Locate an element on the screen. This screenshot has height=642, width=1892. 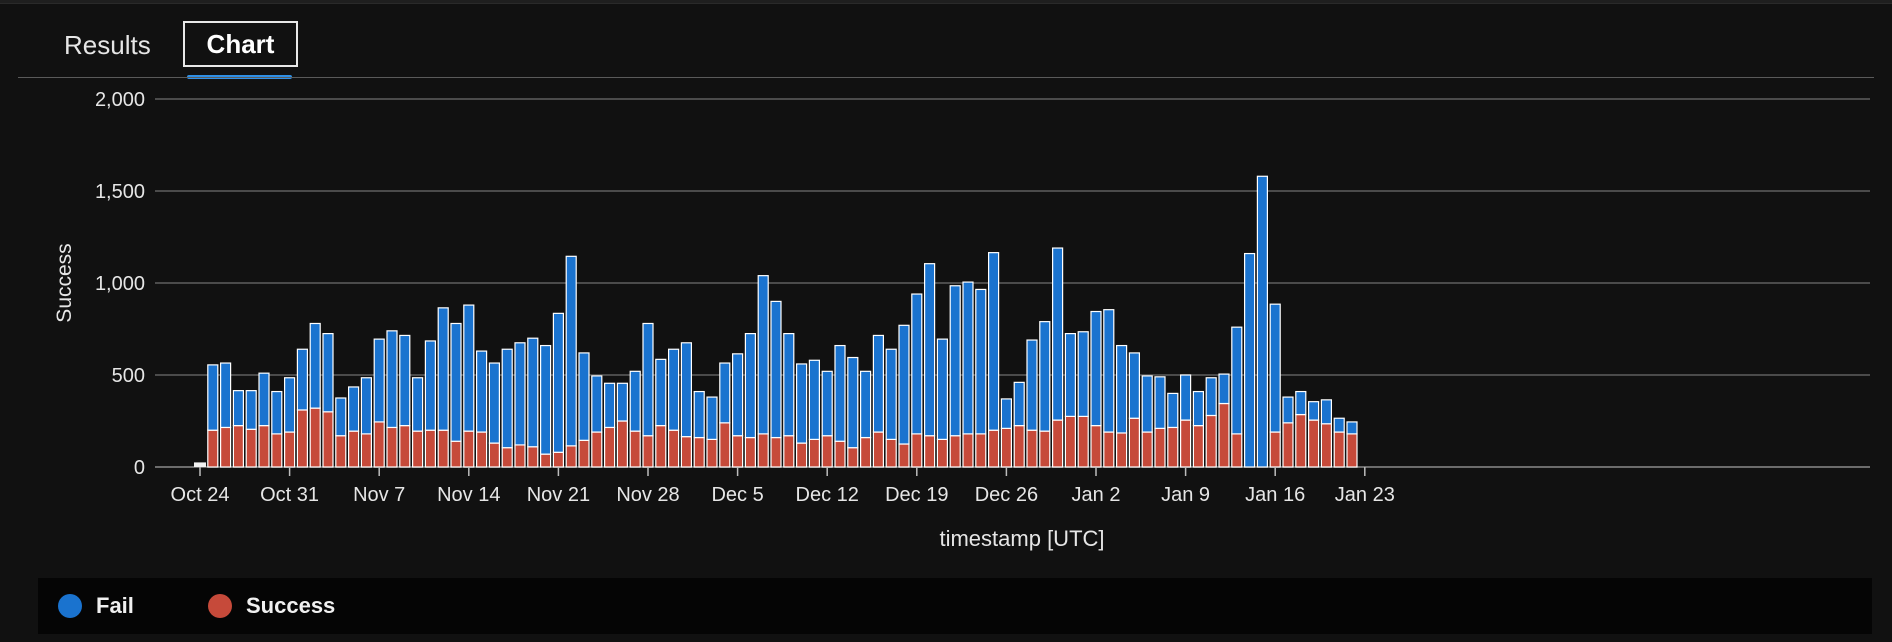
tab-chart: Chart is located at coordinates (240, 44).